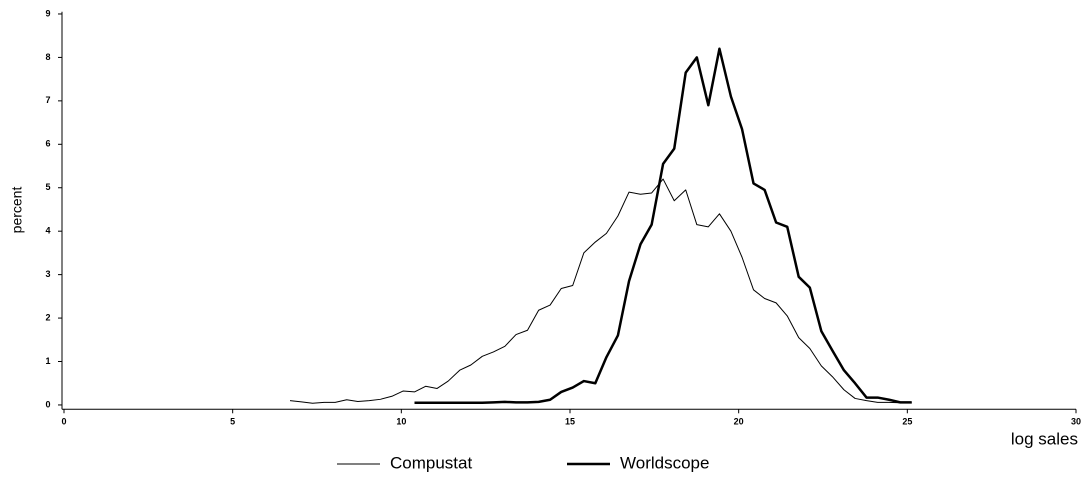 The image size is (1090, 479). I want to click on x-tick-label: 20, so click(739, 422).